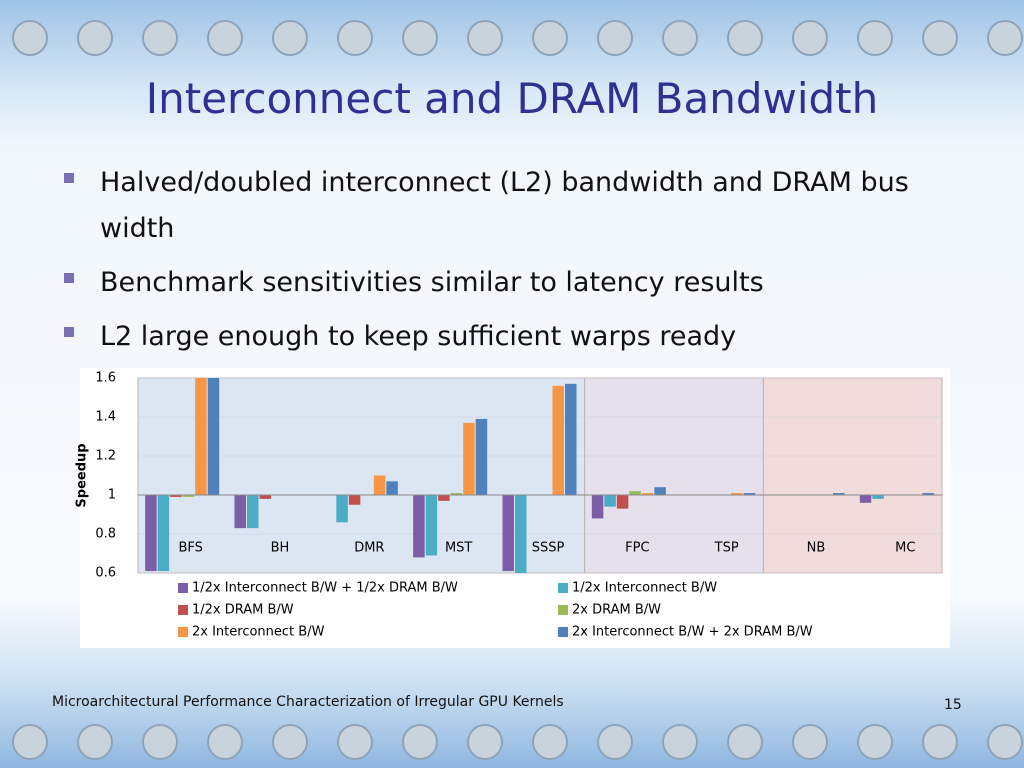  Describe the element at coordinates (816, 548) in the screenshot. I see `x-tick-label: NB` at that location.